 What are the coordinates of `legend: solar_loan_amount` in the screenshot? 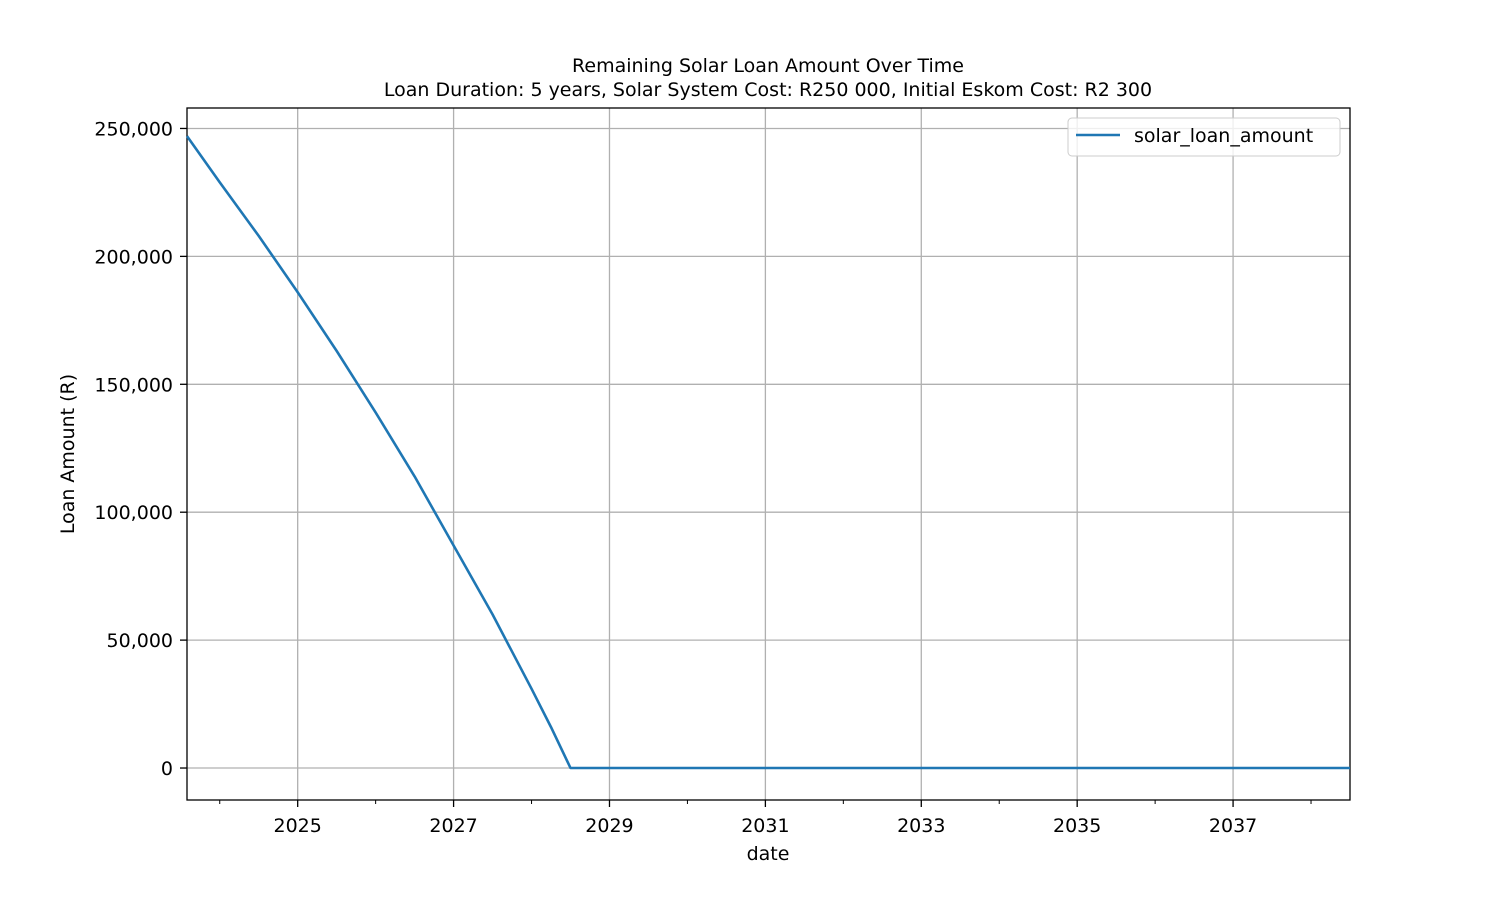 It's located at (1204, 137).